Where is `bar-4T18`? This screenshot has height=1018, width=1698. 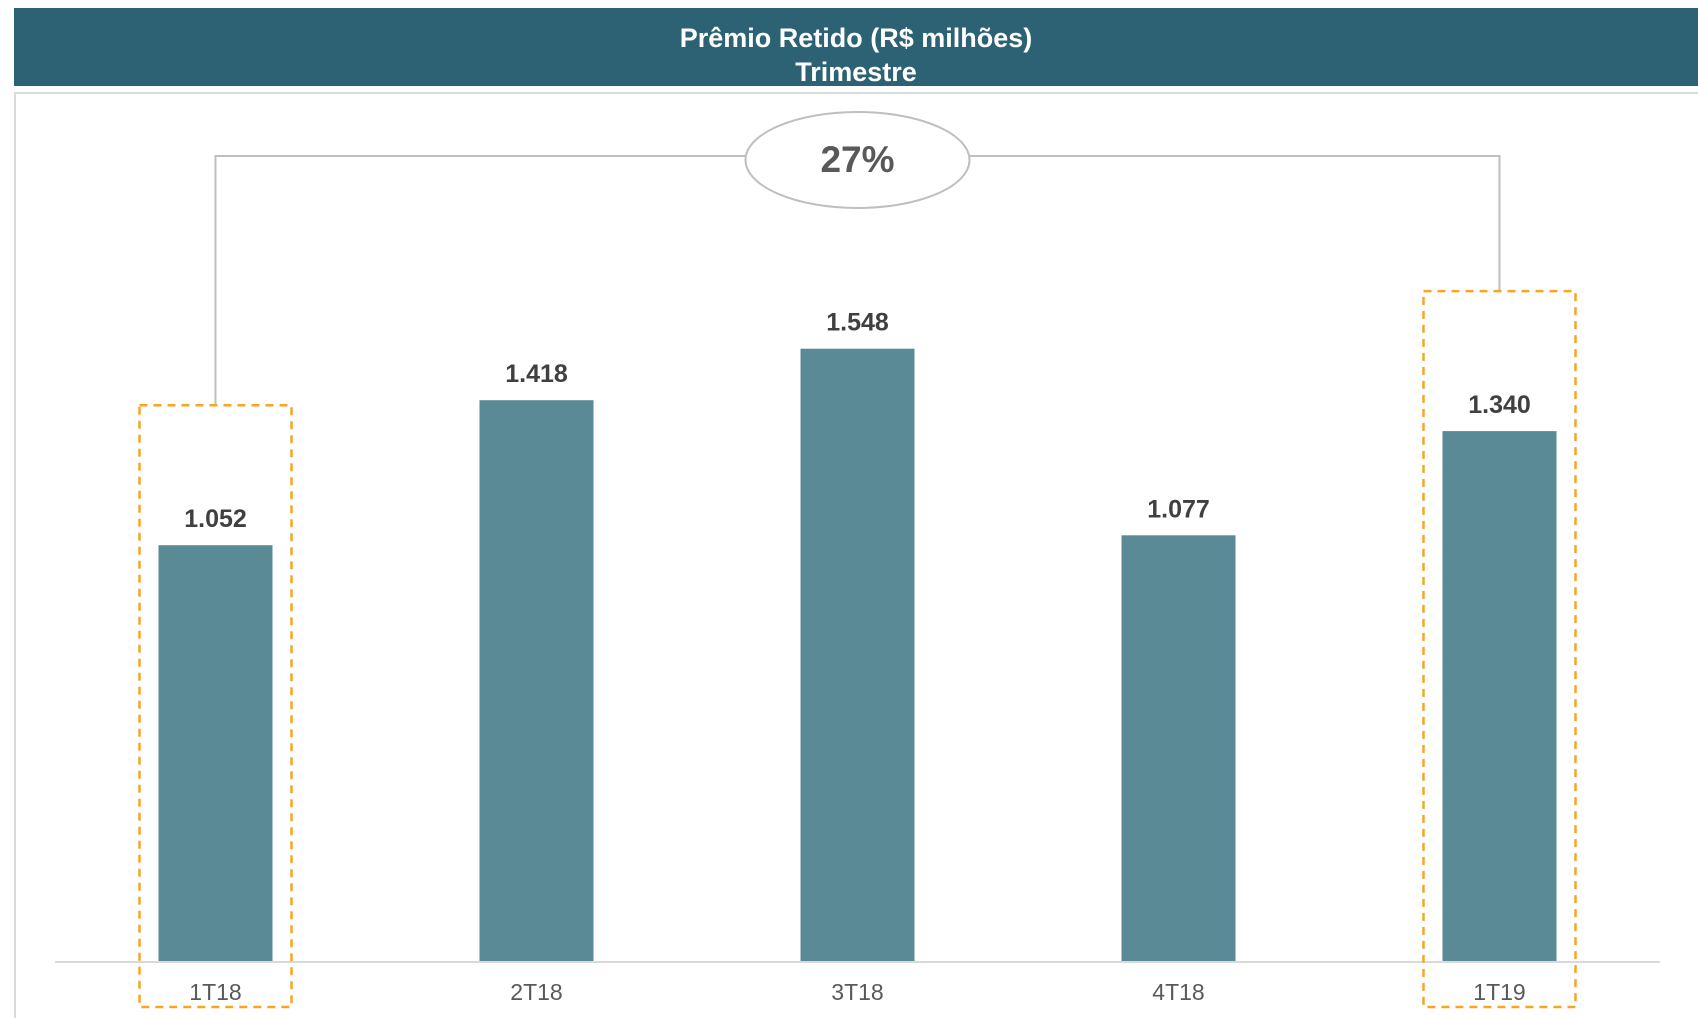
bar-4T18 is located at coordinates (1179, 748).